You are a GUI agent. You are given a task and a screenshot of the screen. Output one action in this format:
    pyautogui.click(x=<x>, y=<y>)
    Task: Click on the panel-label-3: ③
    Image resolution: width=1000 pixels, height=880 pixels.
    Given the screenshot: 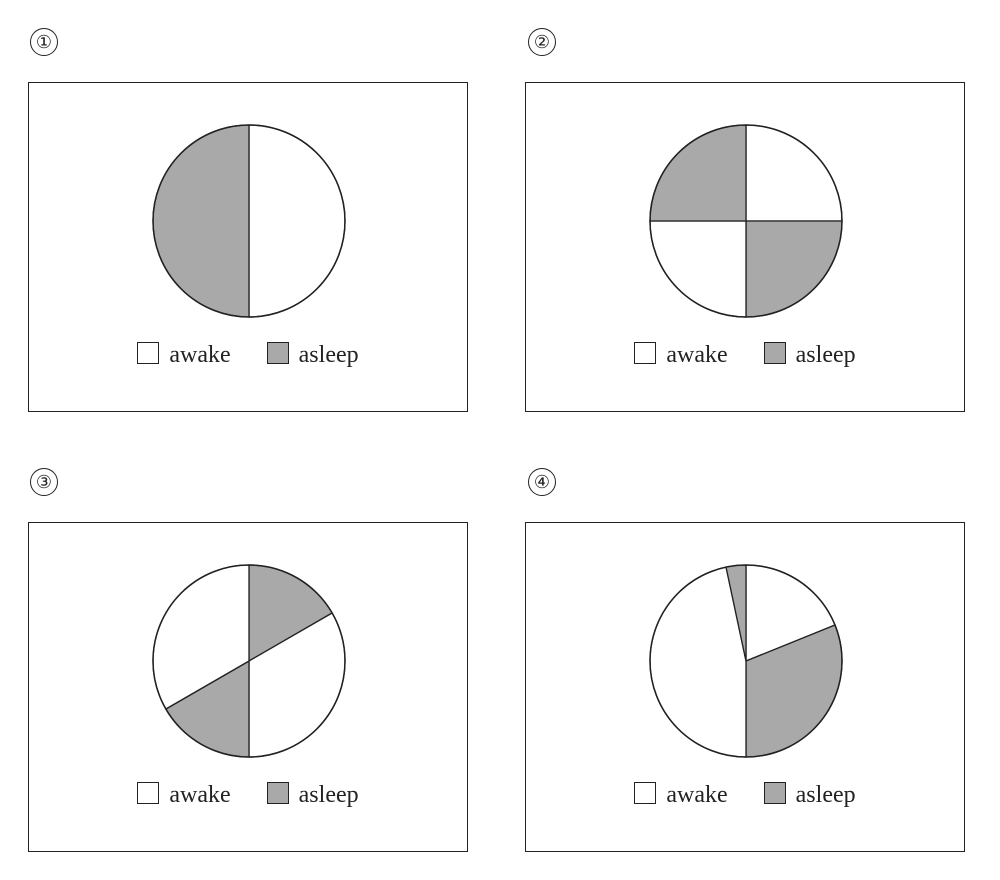 What is the action you would take?
    pyautogui.click(x=44, y=482)
    